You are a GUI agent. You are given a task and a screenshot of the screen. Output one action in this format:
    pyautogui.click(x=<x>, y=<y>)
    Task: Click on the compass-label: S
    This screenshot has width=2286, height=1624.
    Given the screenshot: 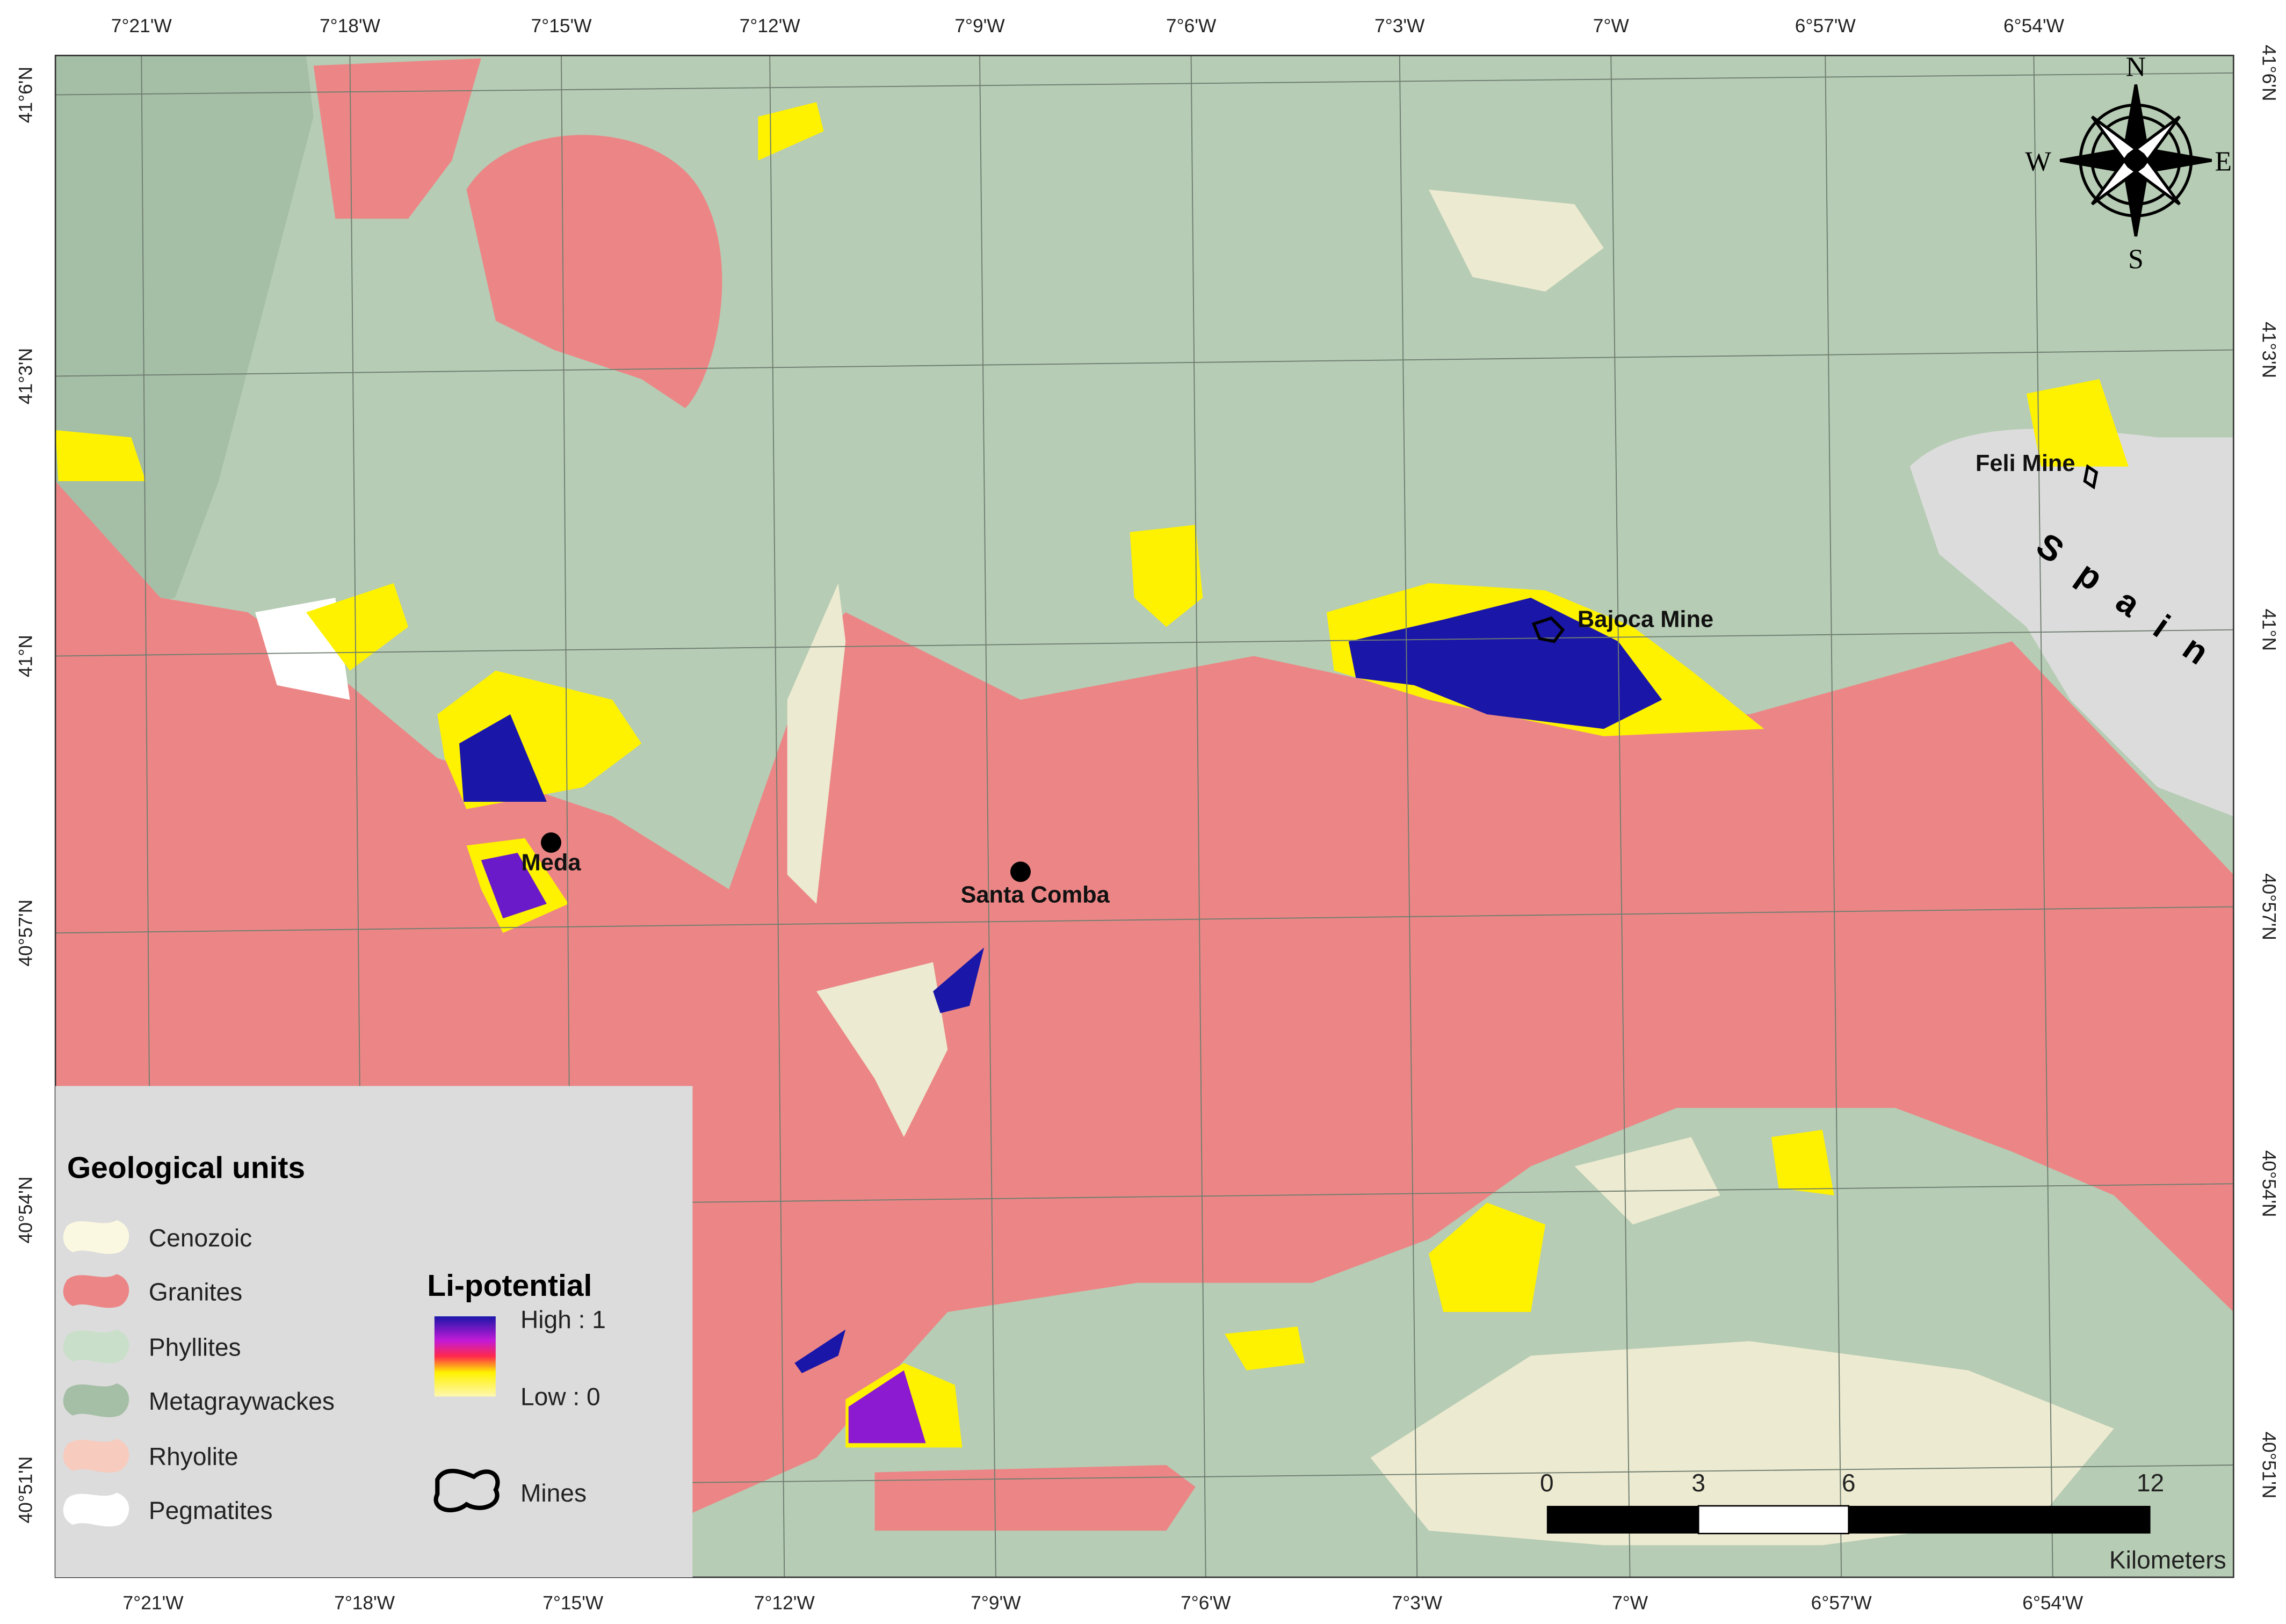 What is the action you would take?
    pyautogui.click(x=2136, y=259)
    